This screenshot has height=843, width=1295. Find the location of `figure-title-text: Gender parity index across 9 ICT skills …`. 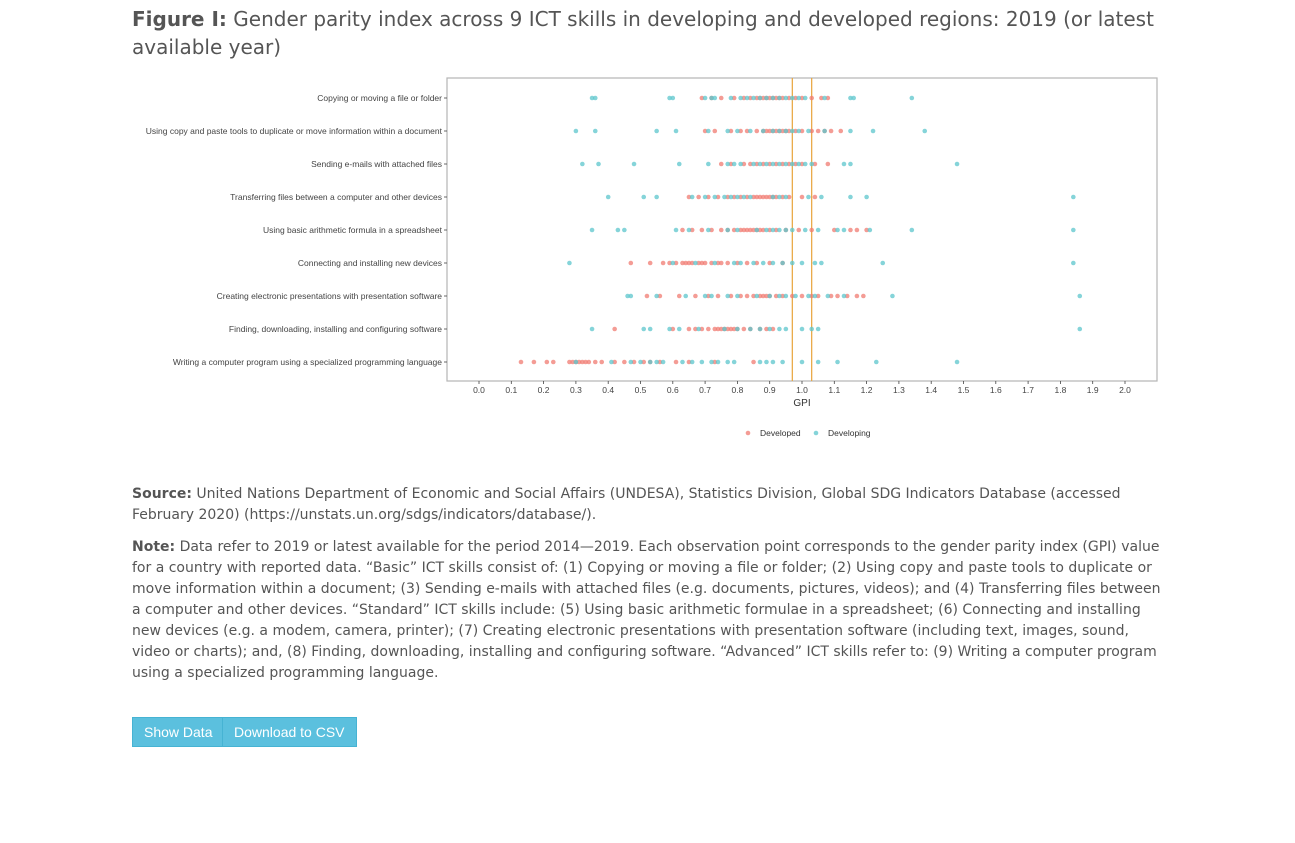

figure-title-text: Gender parity index across 9 ICT skills … is located at coordinates (643, 33).